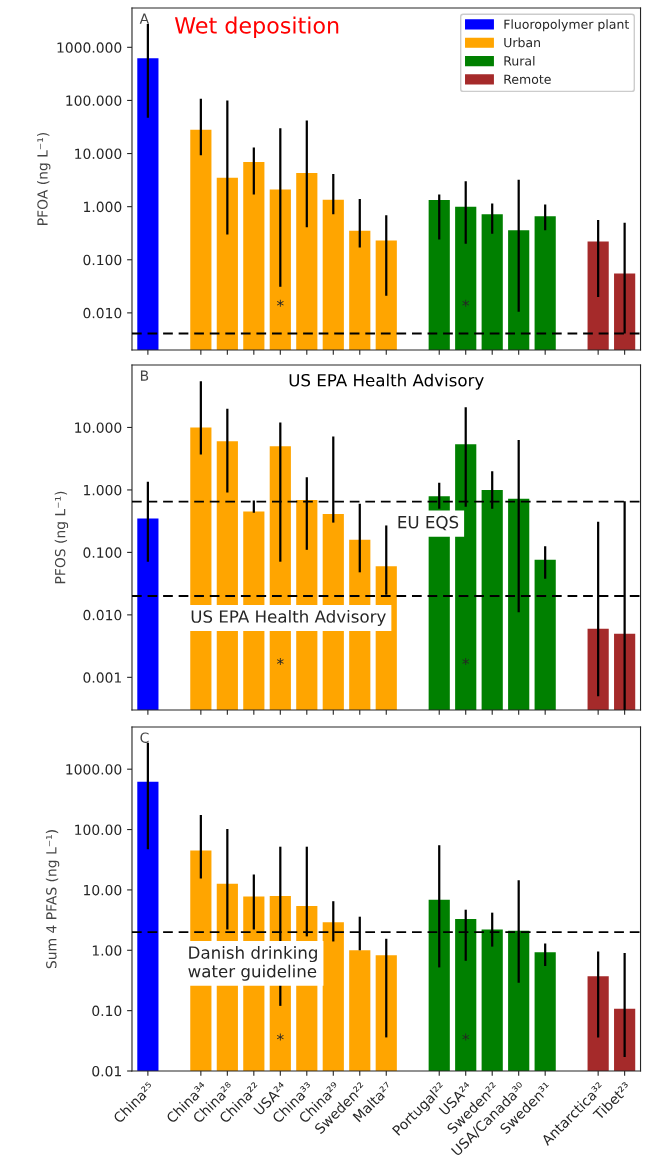 The height and width of the screenshot is (1169, 647). What do you see at coordinates (44, 178) in the screenshot?
I see `y-axis-title: PFOA (ng L⁻¹)` at bounding box center [44, 178].